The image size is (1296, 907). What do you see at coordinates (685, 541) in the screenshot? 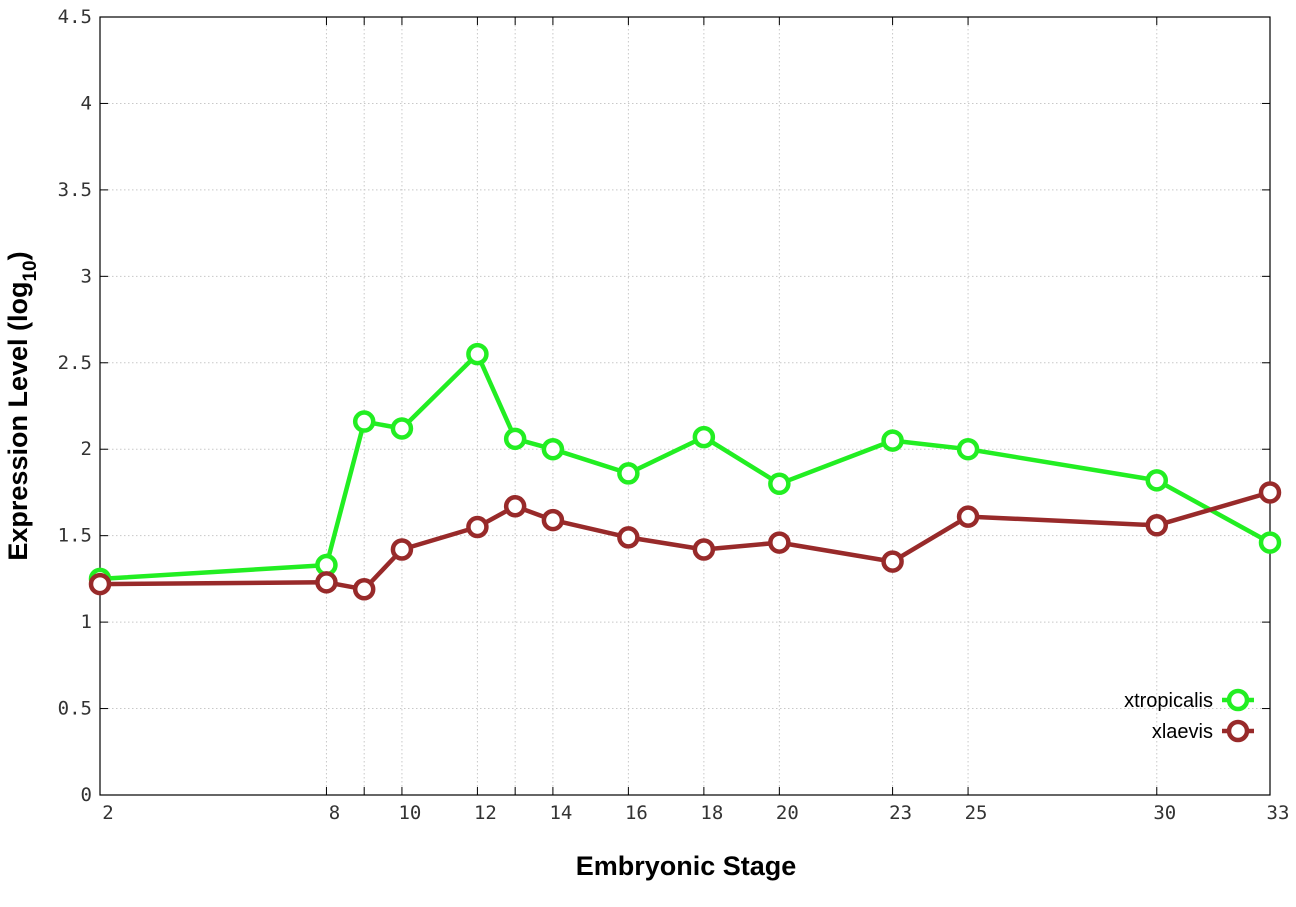
I see `series-line-xlaevis` at bounding box center [685, 541].